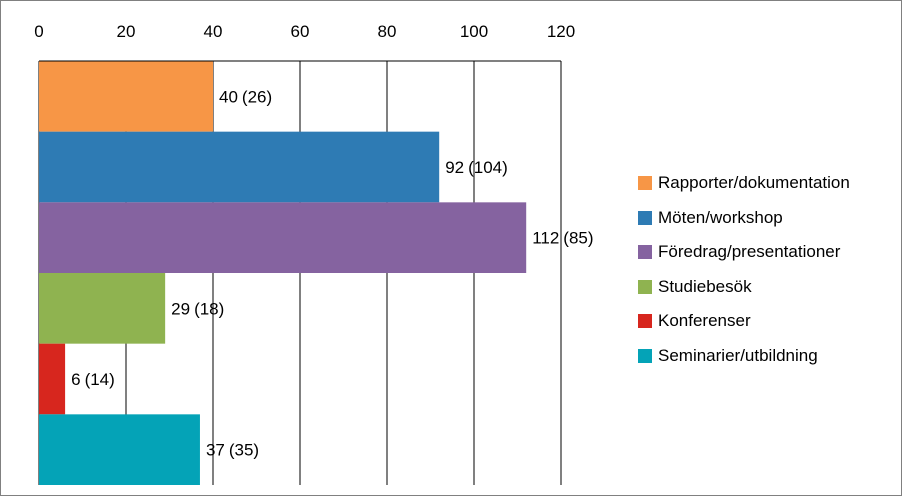 The width and height of the screenshot is (902, 496). I want to click on legend-item: Föredrag/presentationer, so click(769, 252).